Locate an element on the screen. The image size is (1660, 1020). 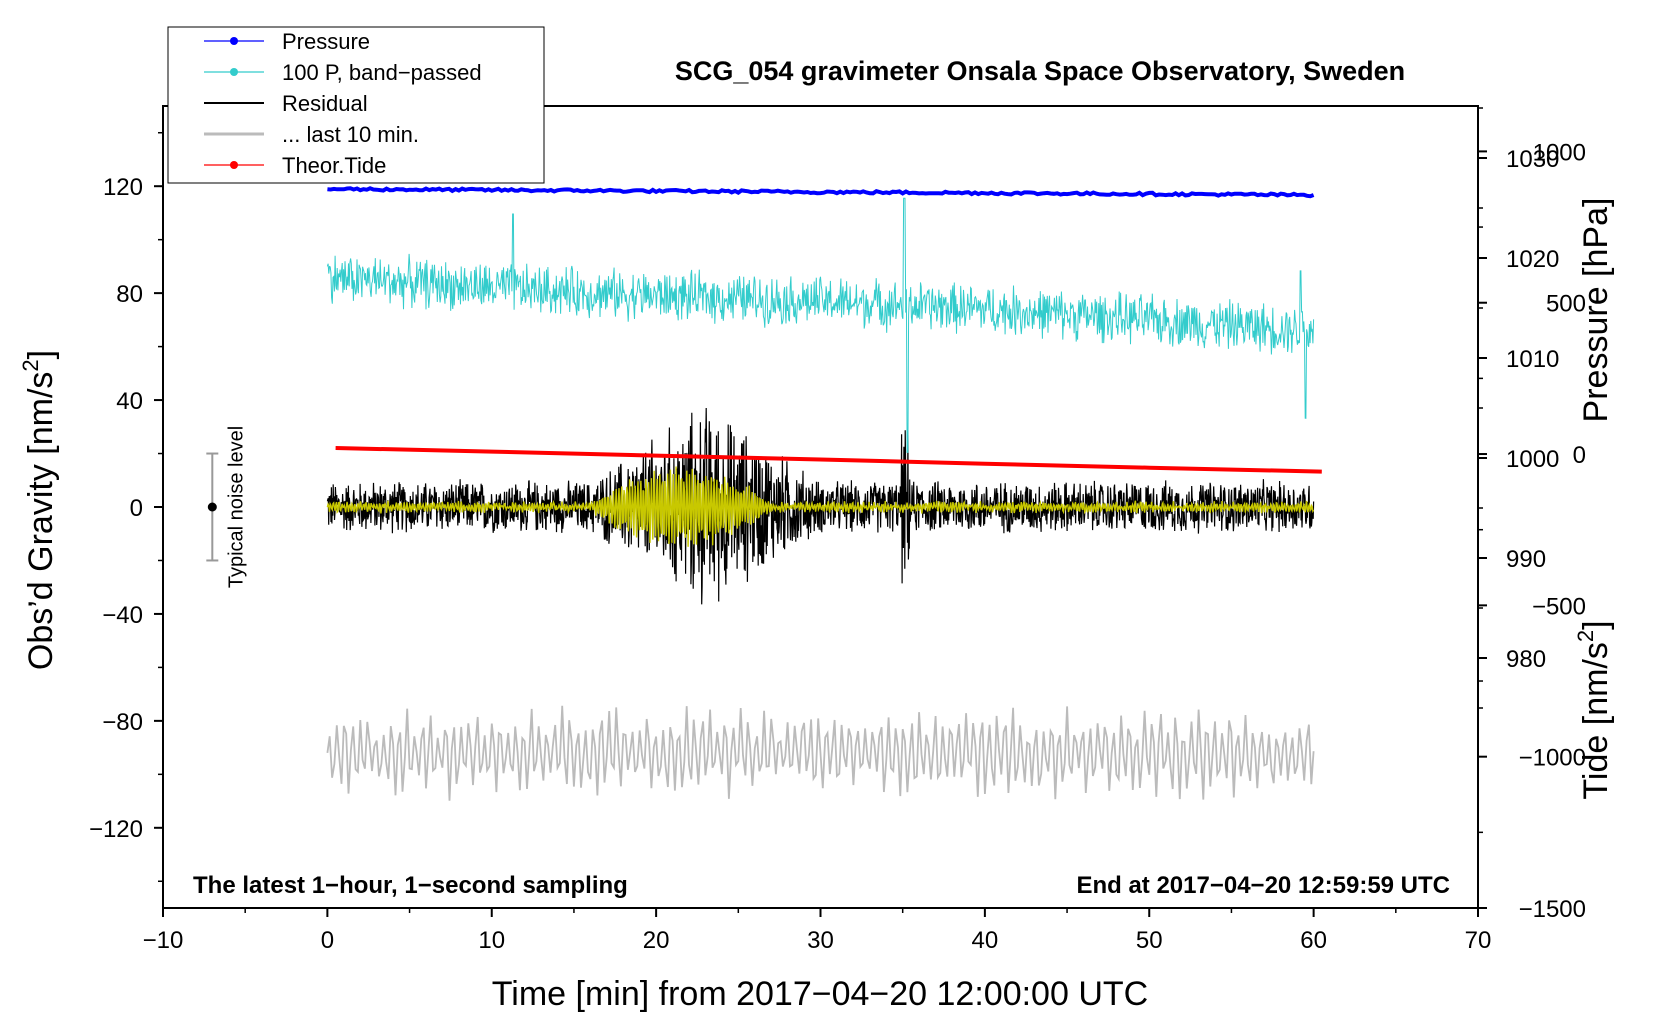
series-pressure-bandpassed is located at coordinates (820, 325).